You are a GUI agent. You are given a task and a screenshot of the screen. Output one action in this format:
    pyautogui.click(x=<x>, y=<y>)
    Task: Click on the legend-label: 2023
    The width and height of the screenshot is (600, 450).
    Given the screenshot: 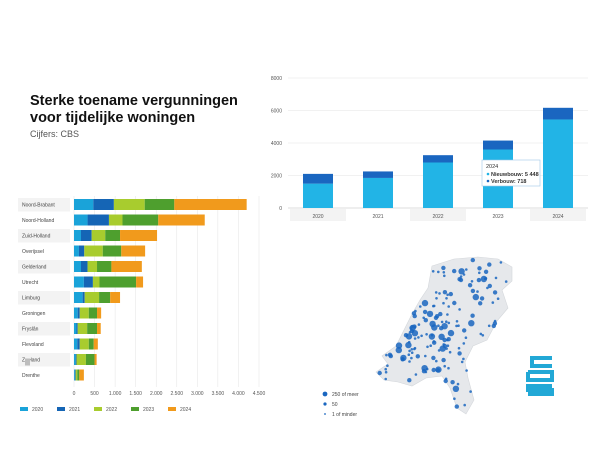 What is the action you would take?
    pyautogui.click(x=148, y=410)
    